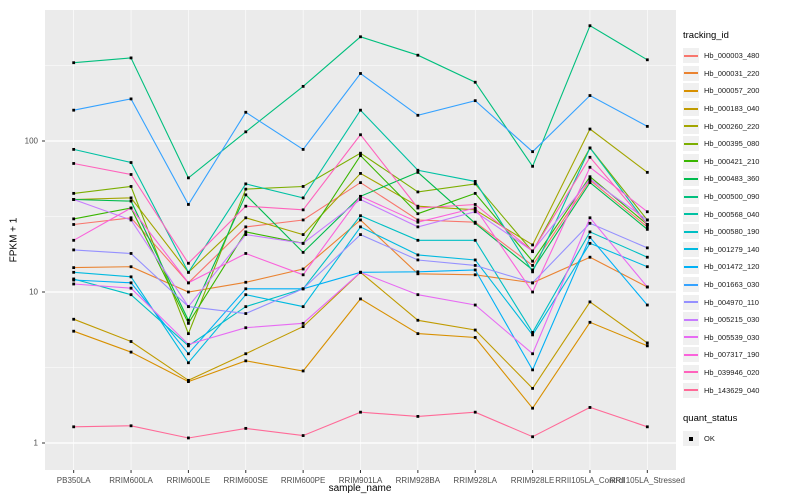  What do you see at coordinates (706, 35) in the screenshot?
I see `legend-tracking-title: tracking_id` at bounding box center [706, 35].